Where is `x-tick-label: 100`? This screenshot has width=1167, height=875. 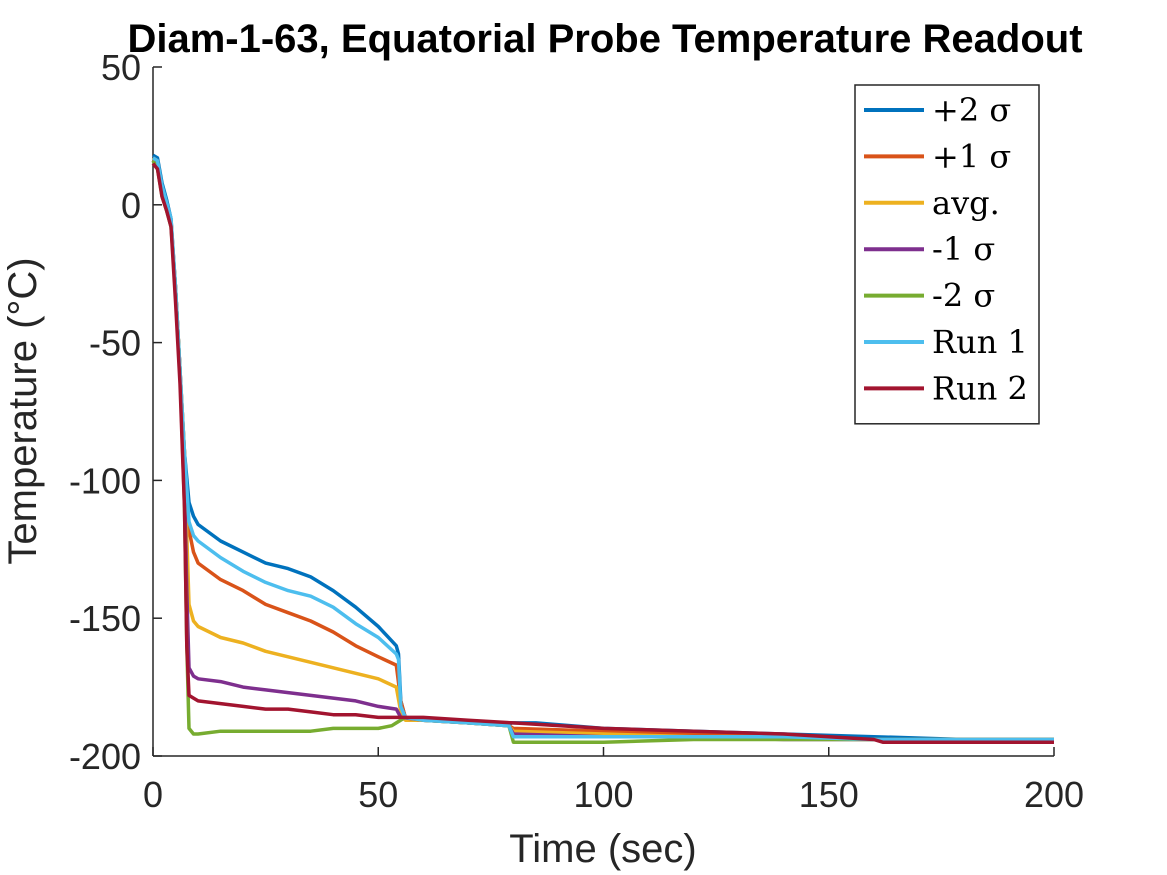 x-tick-label: 100 is located at coordinates (603, 794).